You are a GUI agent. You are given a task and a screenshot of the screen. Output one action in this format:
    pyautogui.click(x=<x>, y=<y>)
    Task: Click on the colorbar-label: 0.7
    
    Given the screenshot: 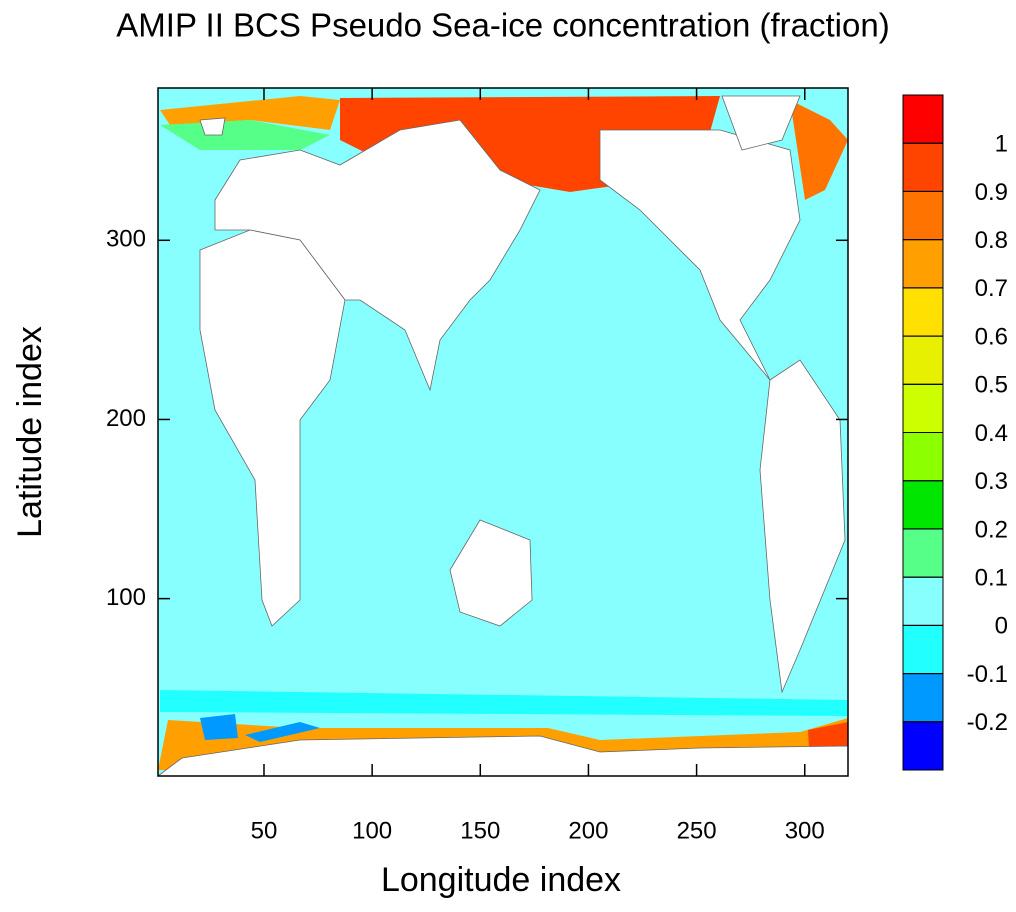 What is the action you would take?
    pyautogui.click(x=991, y=288)
    